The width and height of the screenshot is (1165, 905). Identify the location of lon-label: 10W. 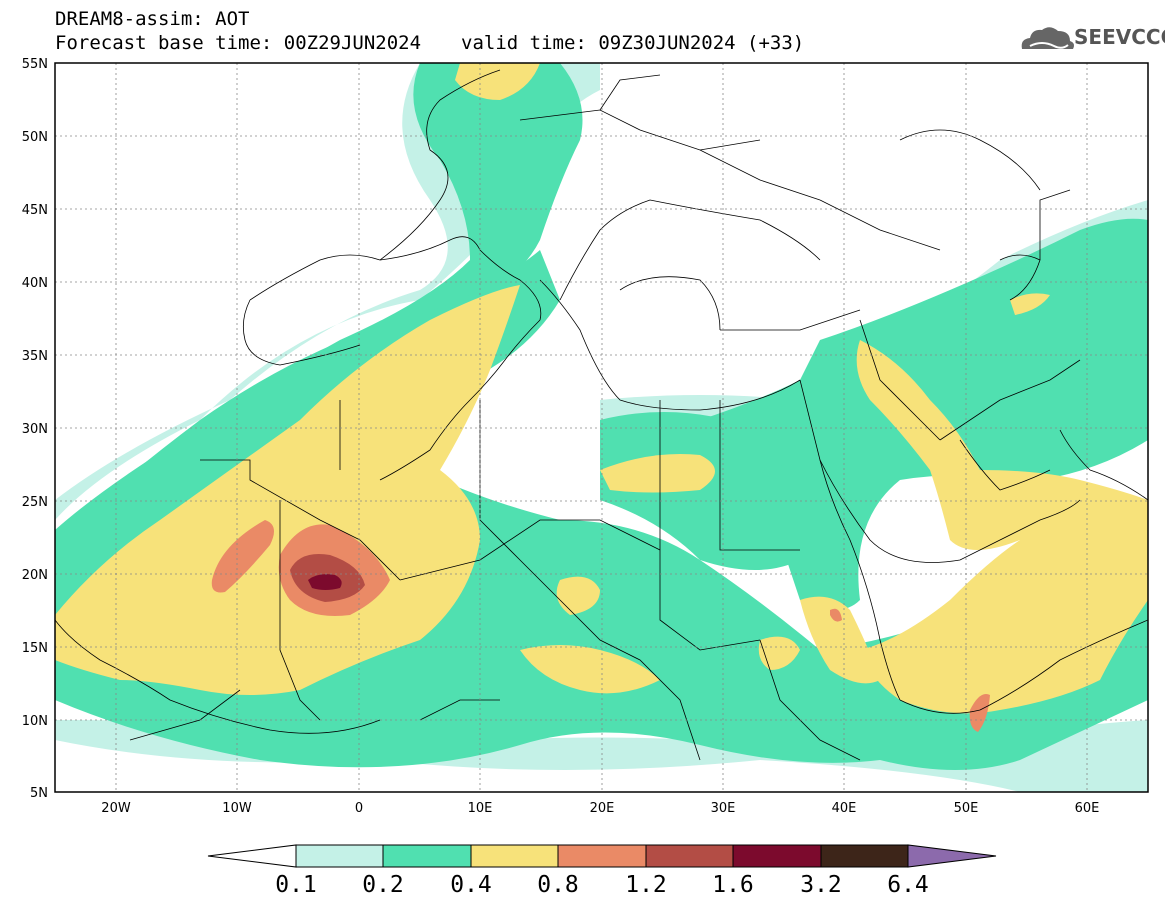
(237, 808).